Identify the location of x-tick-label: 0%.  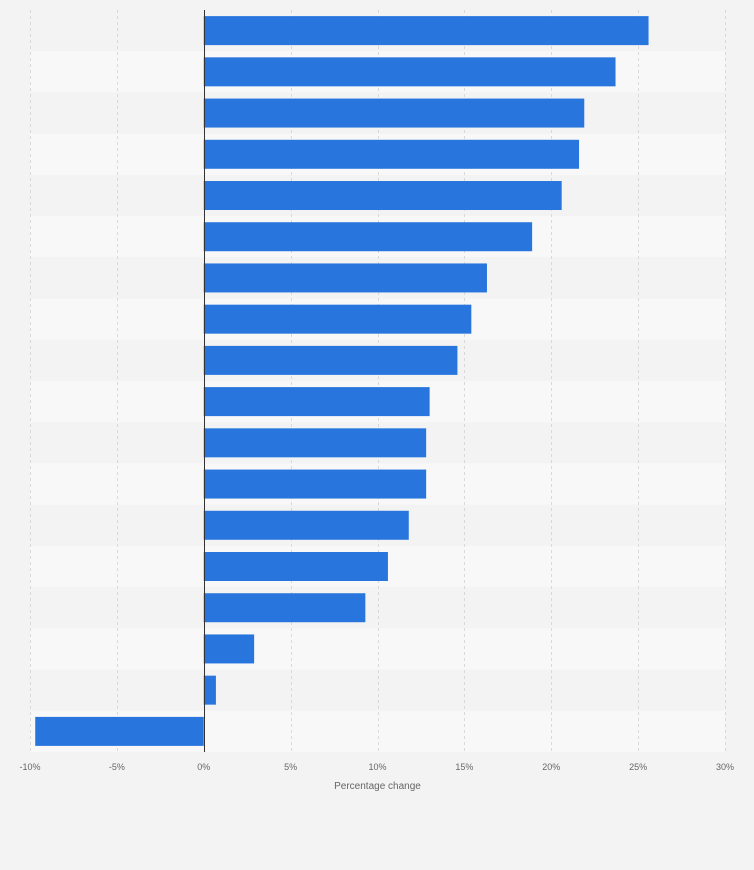
(203, 767).